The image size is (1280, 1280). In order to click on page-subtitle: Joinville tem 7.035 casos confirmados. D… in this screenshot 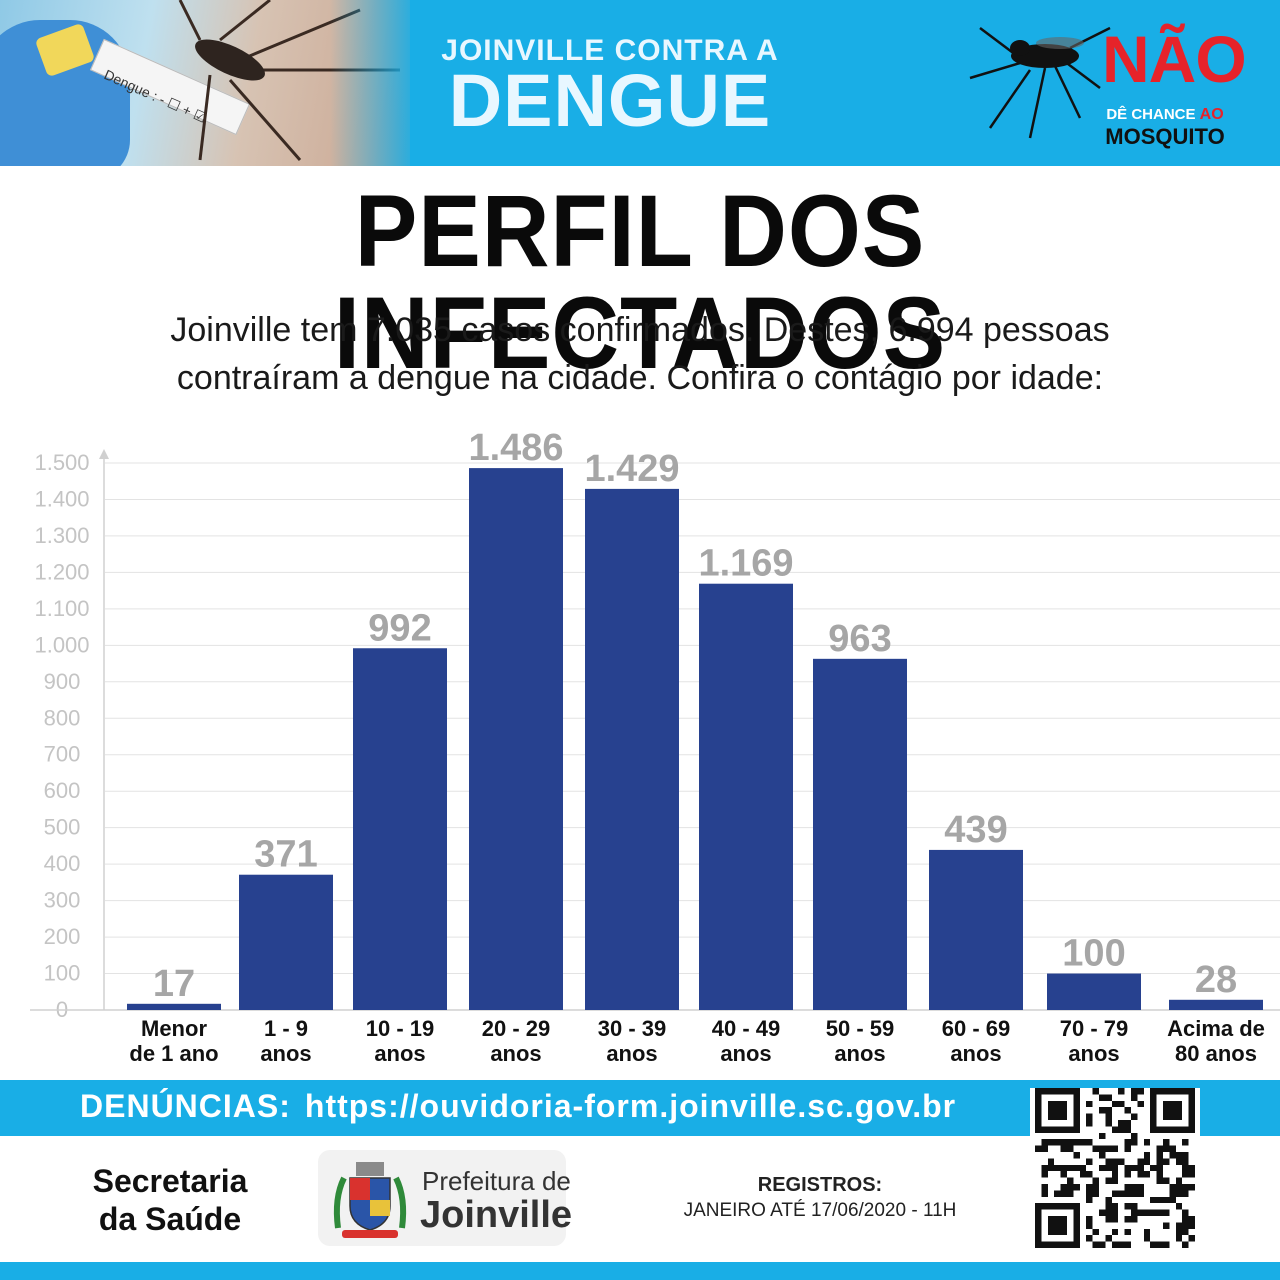, I will do `click(640, 354)`.